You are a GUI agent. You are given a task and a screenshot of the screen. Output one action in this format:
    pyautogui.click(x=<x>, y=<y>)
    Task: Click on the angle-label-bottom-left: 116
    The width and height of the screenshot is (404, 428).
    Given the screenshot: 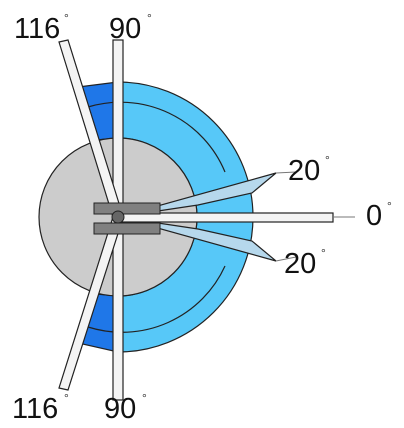 What is the action you would take?
    pyautogui.click(x=35, y=409)
    